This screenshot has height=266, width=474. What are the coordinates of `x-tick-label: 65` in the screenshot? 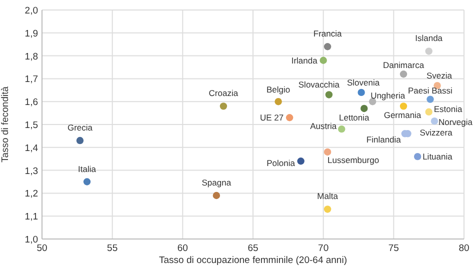 It's located at (253, 248).